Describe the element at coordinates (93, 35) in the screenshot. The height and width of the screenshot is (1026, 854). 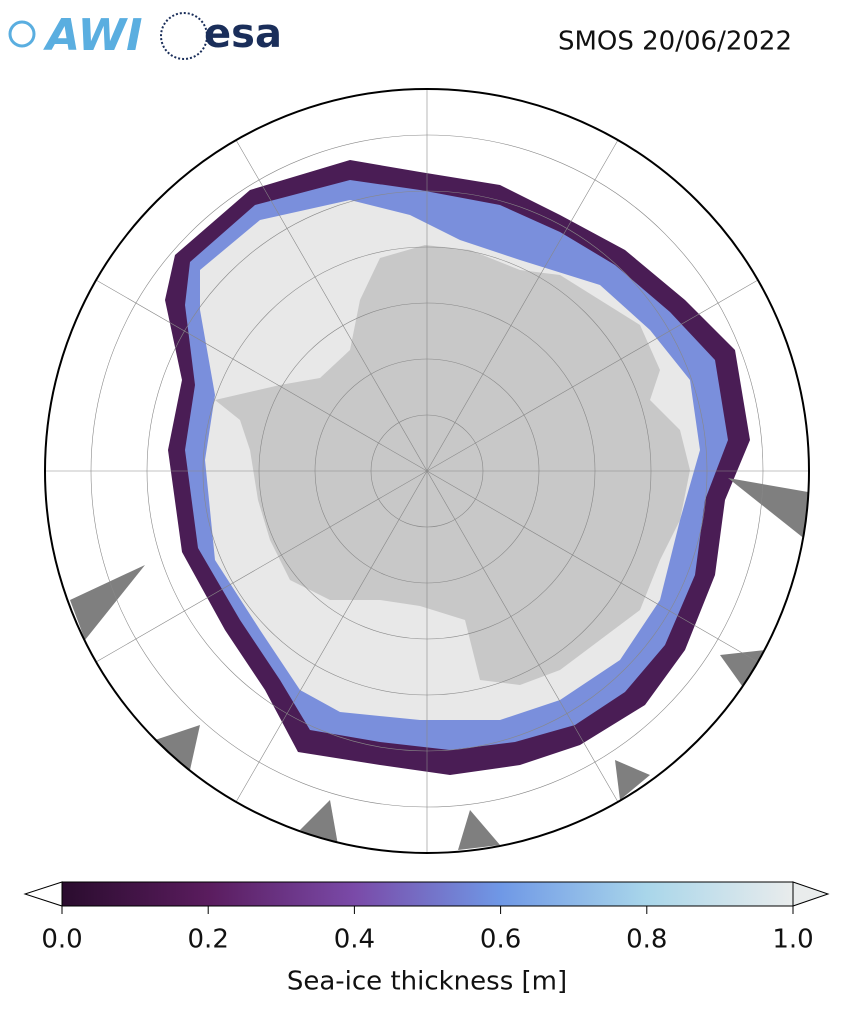
I see `awi-logo: AWI` at that location.